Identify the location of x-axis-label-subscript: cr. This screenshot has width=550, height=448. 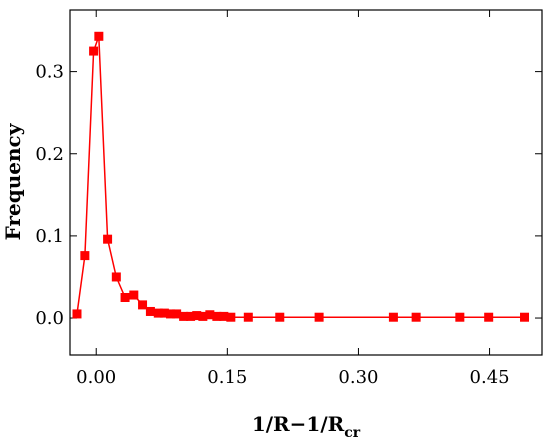
(352, 433).